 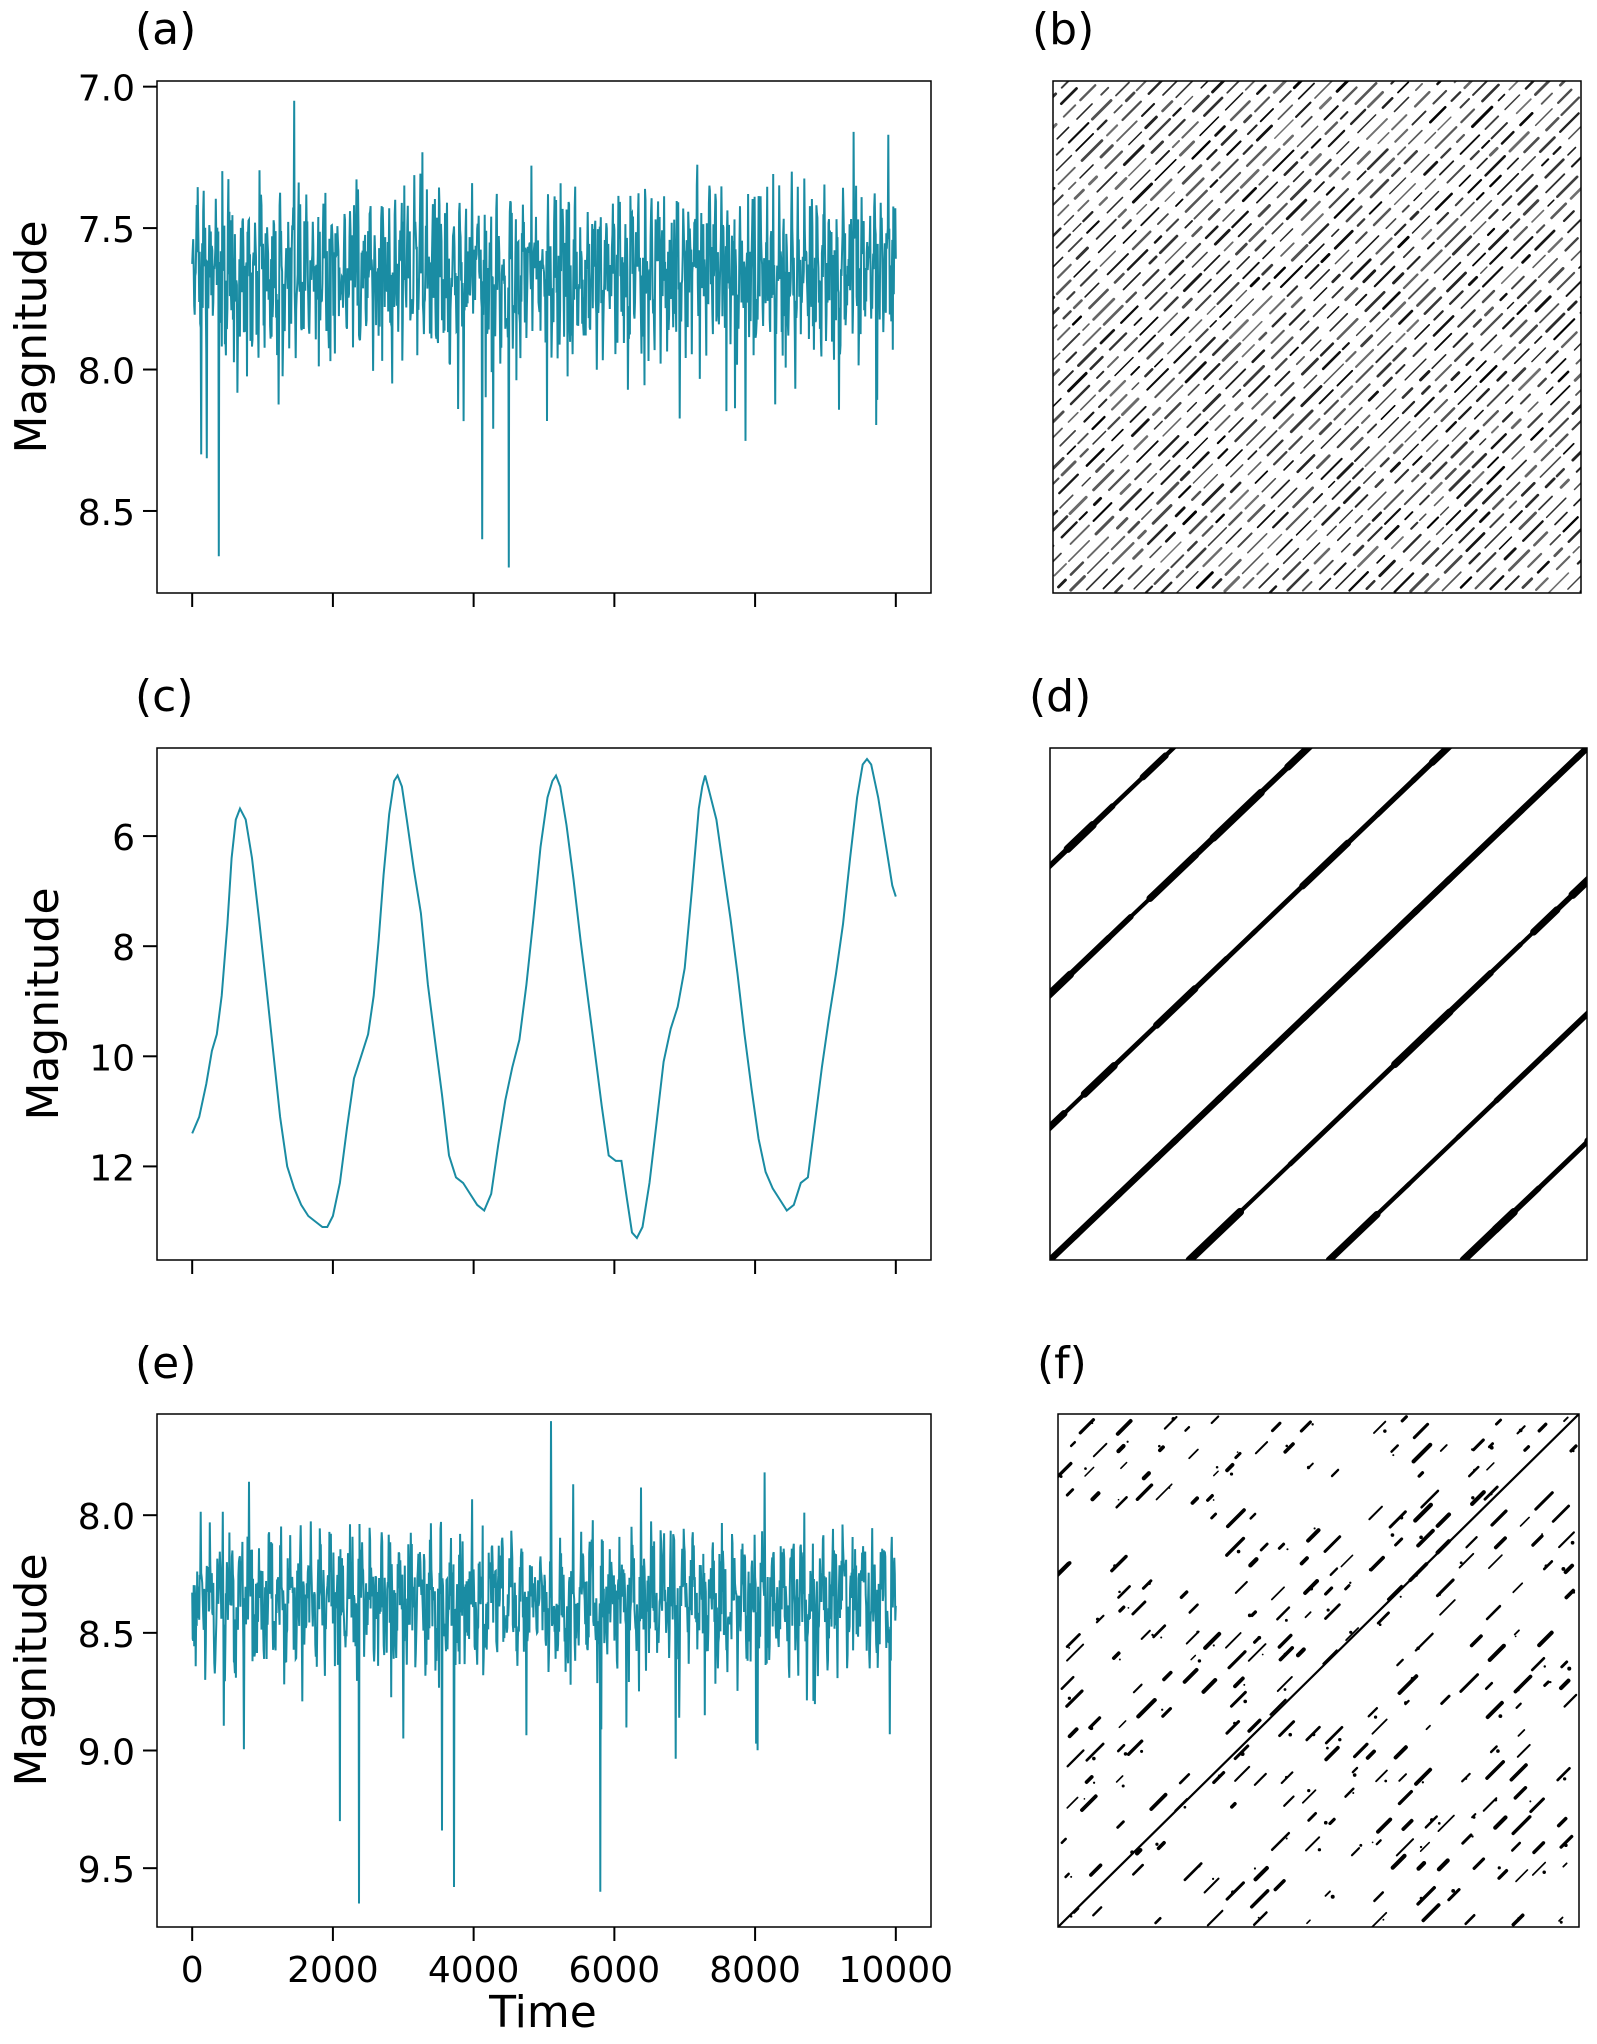 I want to click on panel-a-y-label: Magnitude, so click(x=31, y=336).